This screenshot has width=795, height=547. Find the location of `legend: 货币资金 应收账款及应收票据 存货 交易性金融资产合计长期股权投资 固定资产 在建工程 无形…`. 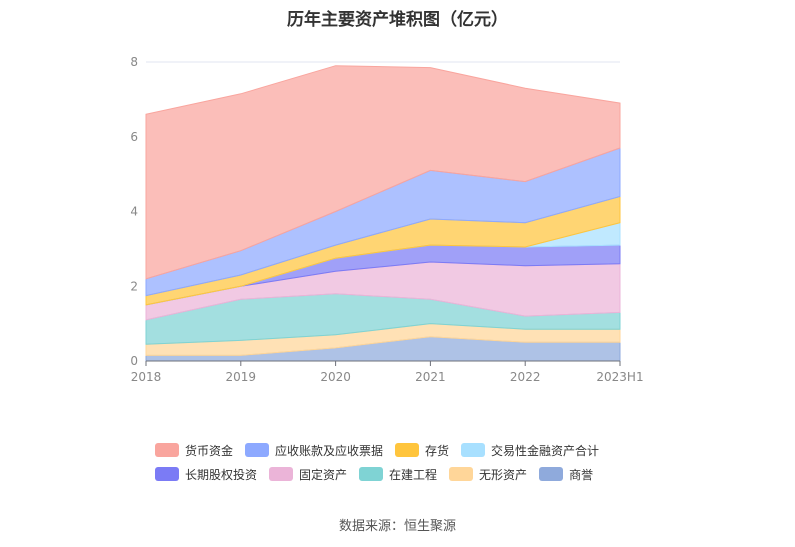

legend: 货币资金 应收账款及应收票据 存货 交易性金融资产合计长期股权投资 固定资产 在建工程 无形… is located at coordinates (405, 462).